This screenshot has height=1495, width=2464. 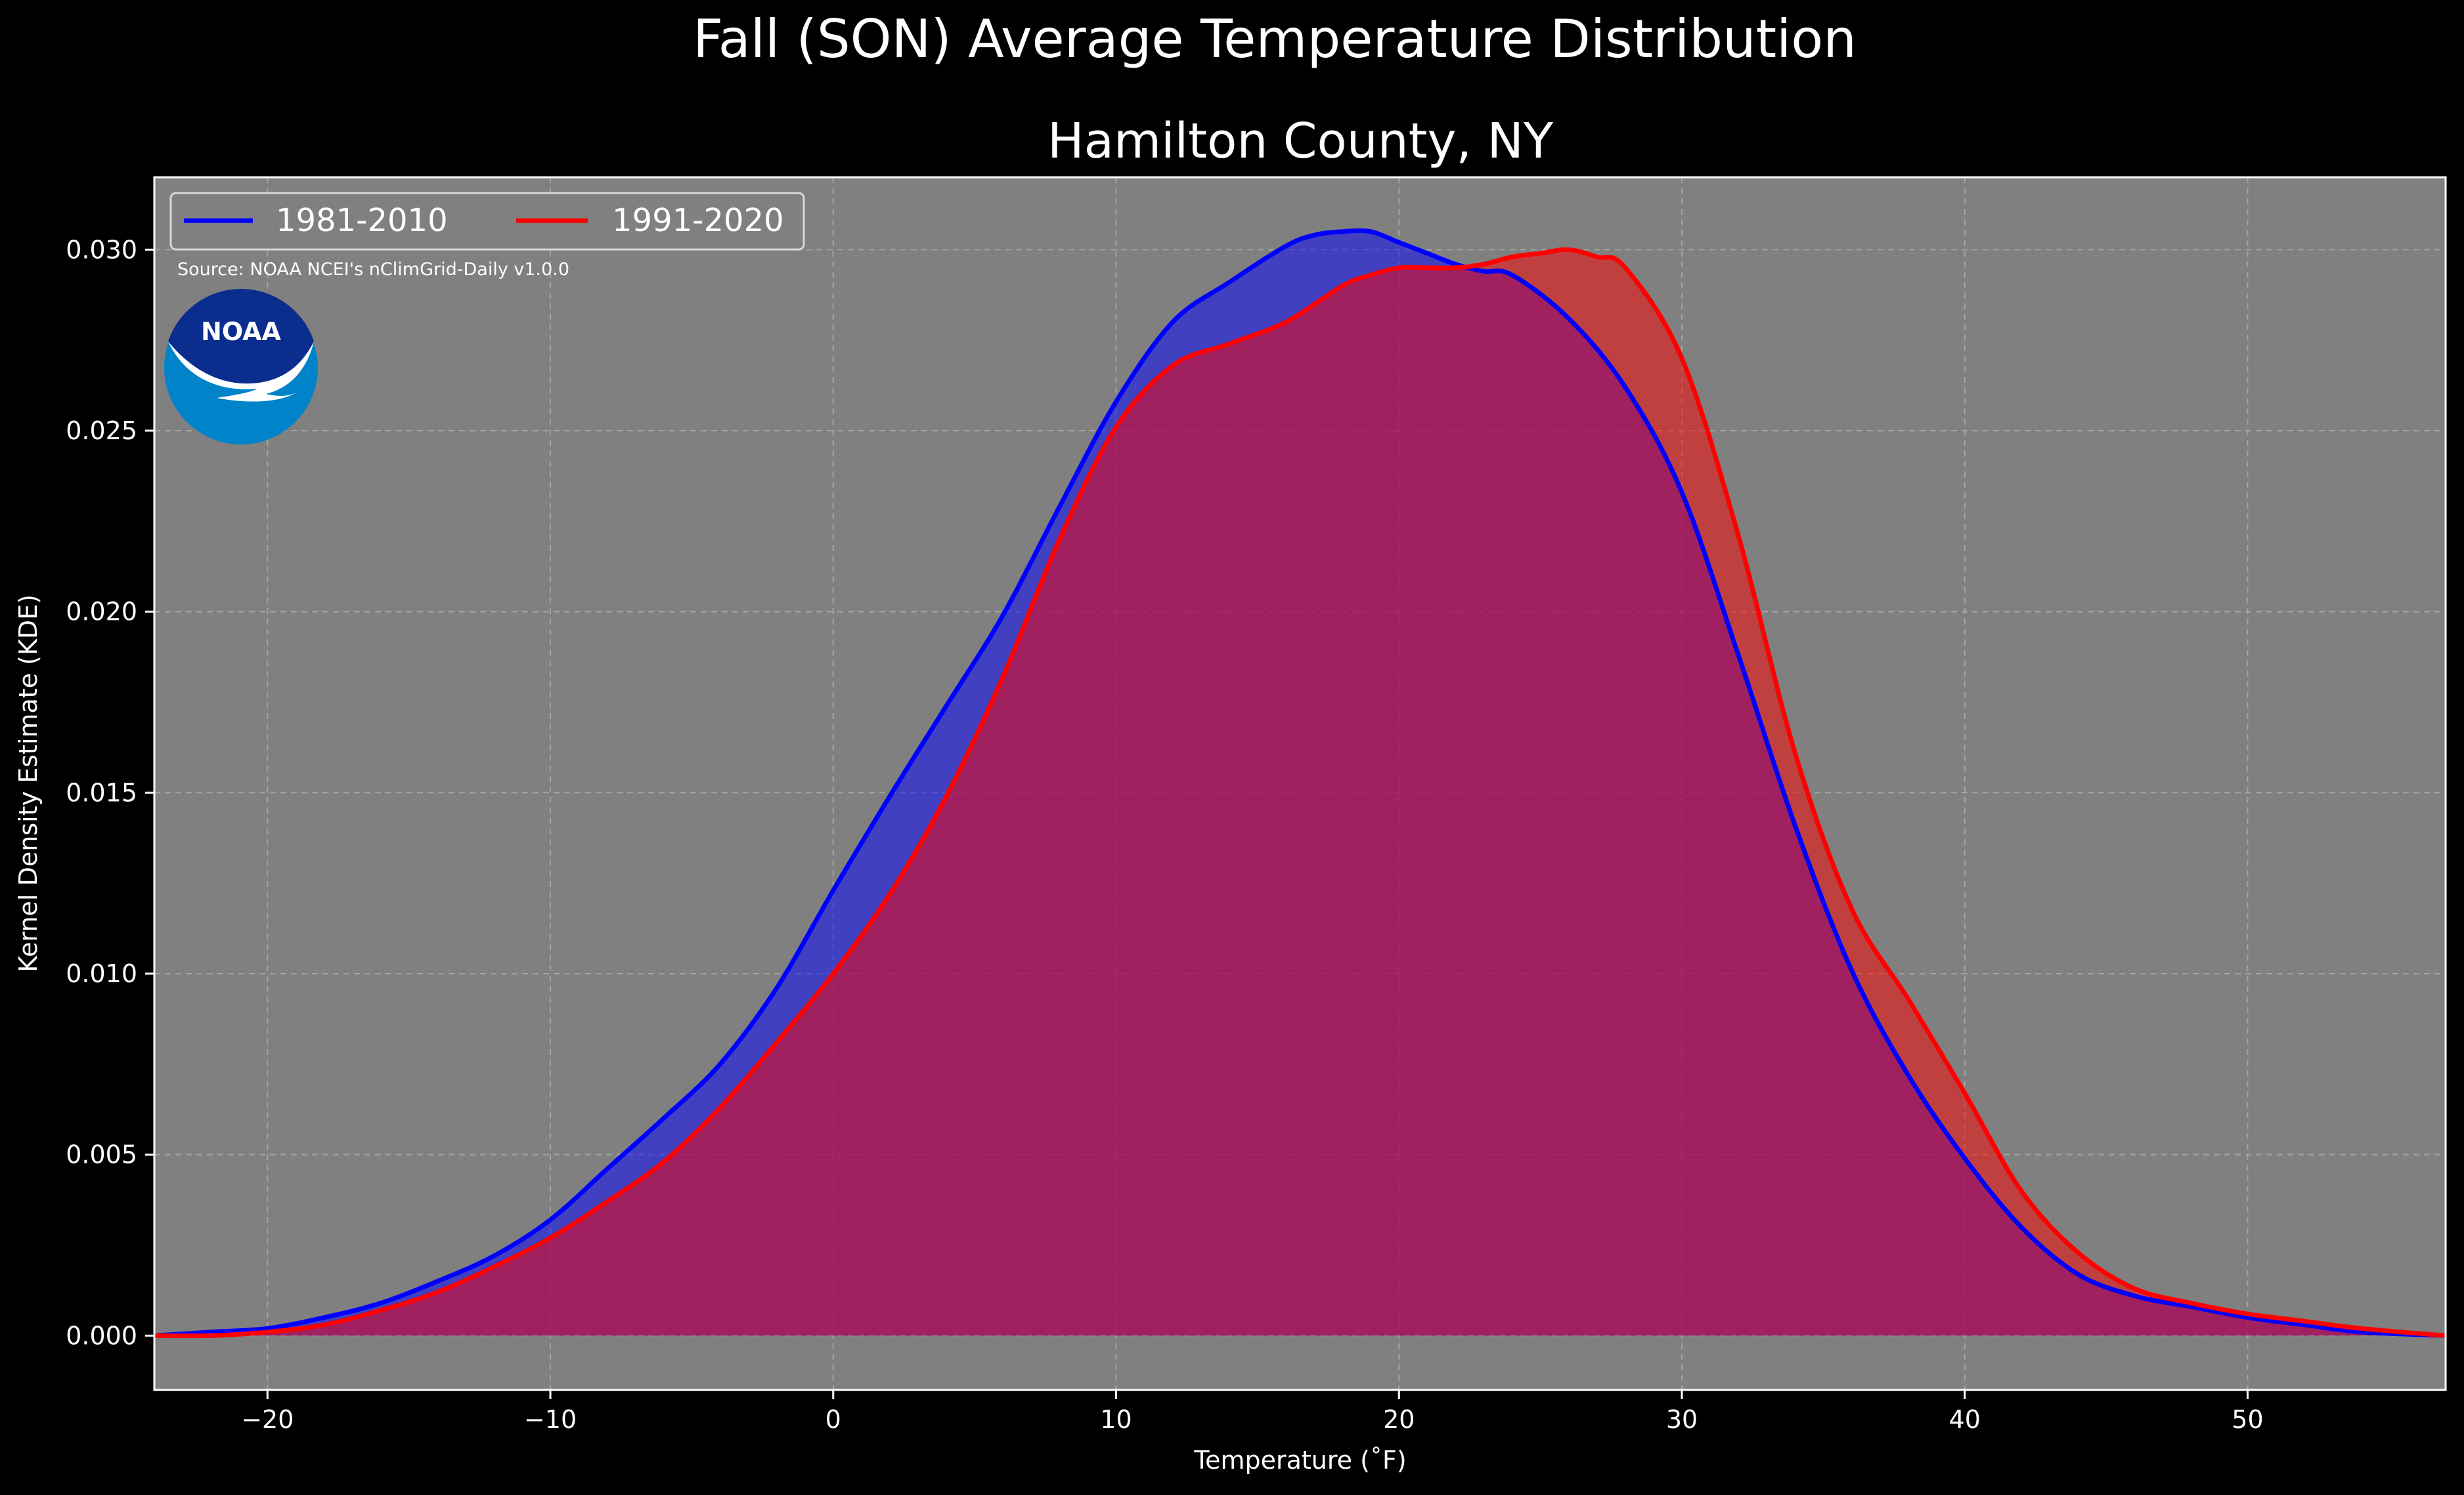 What do you see at coordinates (1965, 1419) in the screenshot?
I see `x-tick-label: 40` at bounding box center [1965, 1419].